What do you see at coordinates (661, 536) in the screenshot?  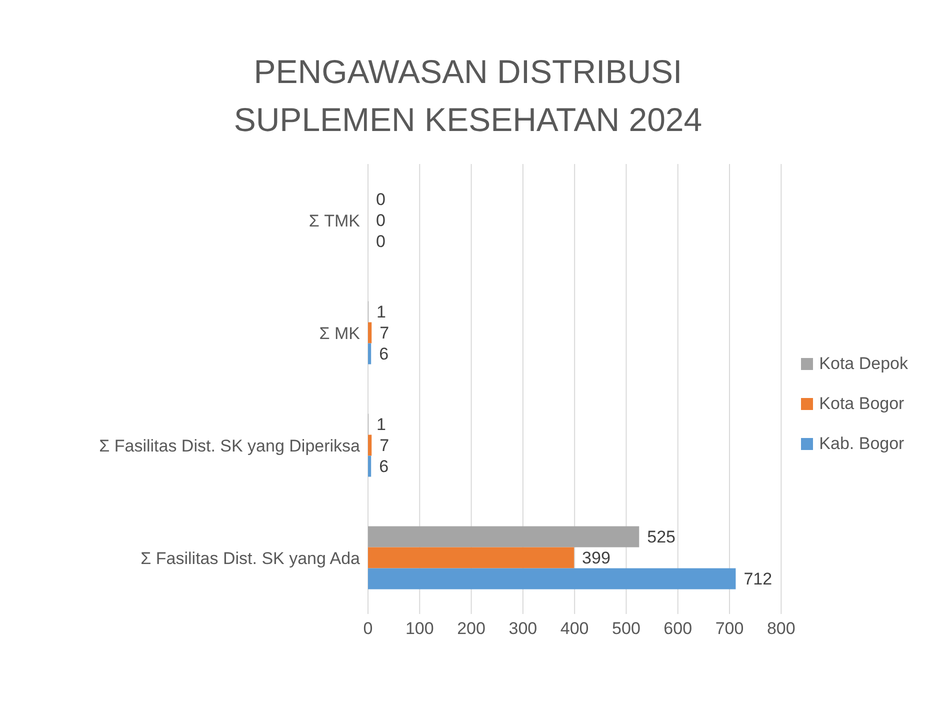 I see `data-label: 525` at bounding box center [661, 536].